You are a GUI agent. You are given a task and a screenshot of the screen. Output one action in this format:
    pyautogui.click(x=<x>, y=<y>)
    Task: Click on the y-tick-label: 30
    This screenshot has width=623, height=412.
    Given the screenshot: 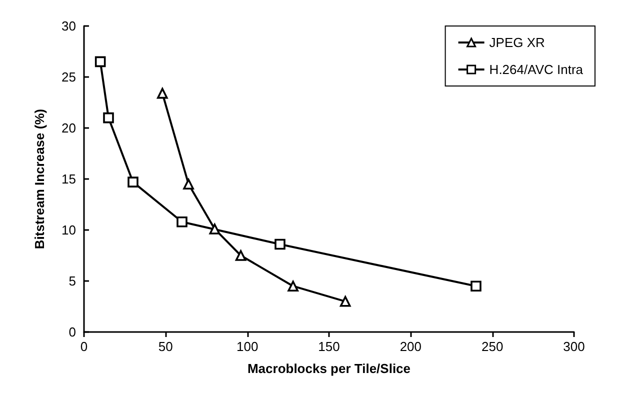 What is the action you would take?
    pyautogui.click(x=69, y=26)
    